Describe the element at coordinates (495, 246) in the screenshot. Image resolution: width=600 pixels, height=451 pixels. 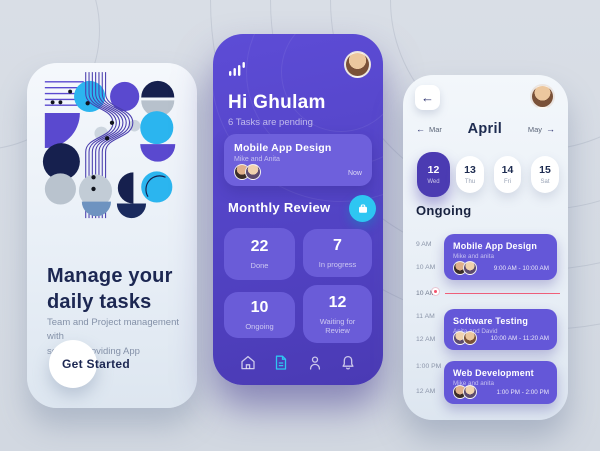
I see `event-title: Mobile App Design` at that location.